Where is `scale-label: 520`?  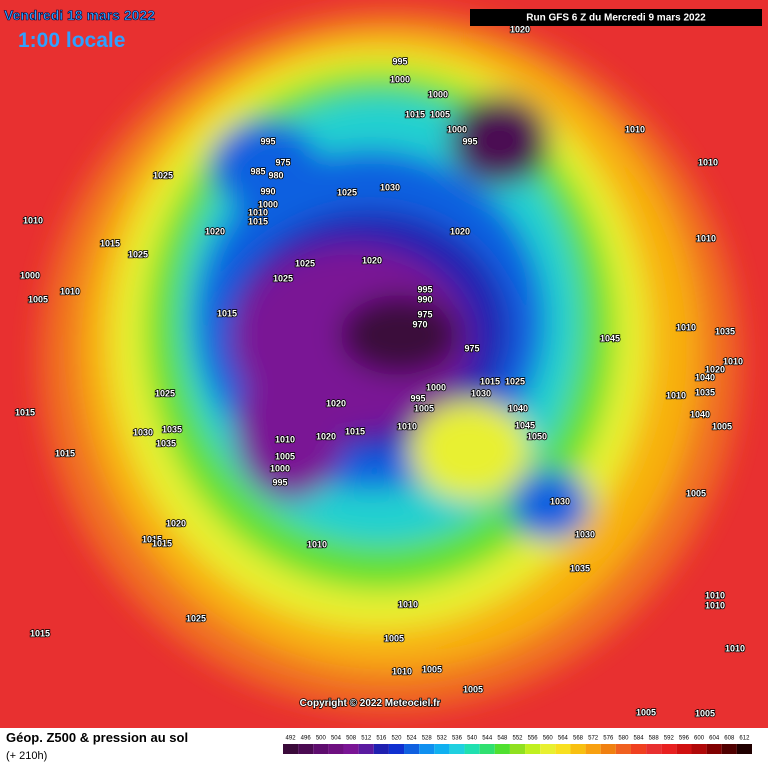
scale-label: 520 is located at coordinates (396, 739).